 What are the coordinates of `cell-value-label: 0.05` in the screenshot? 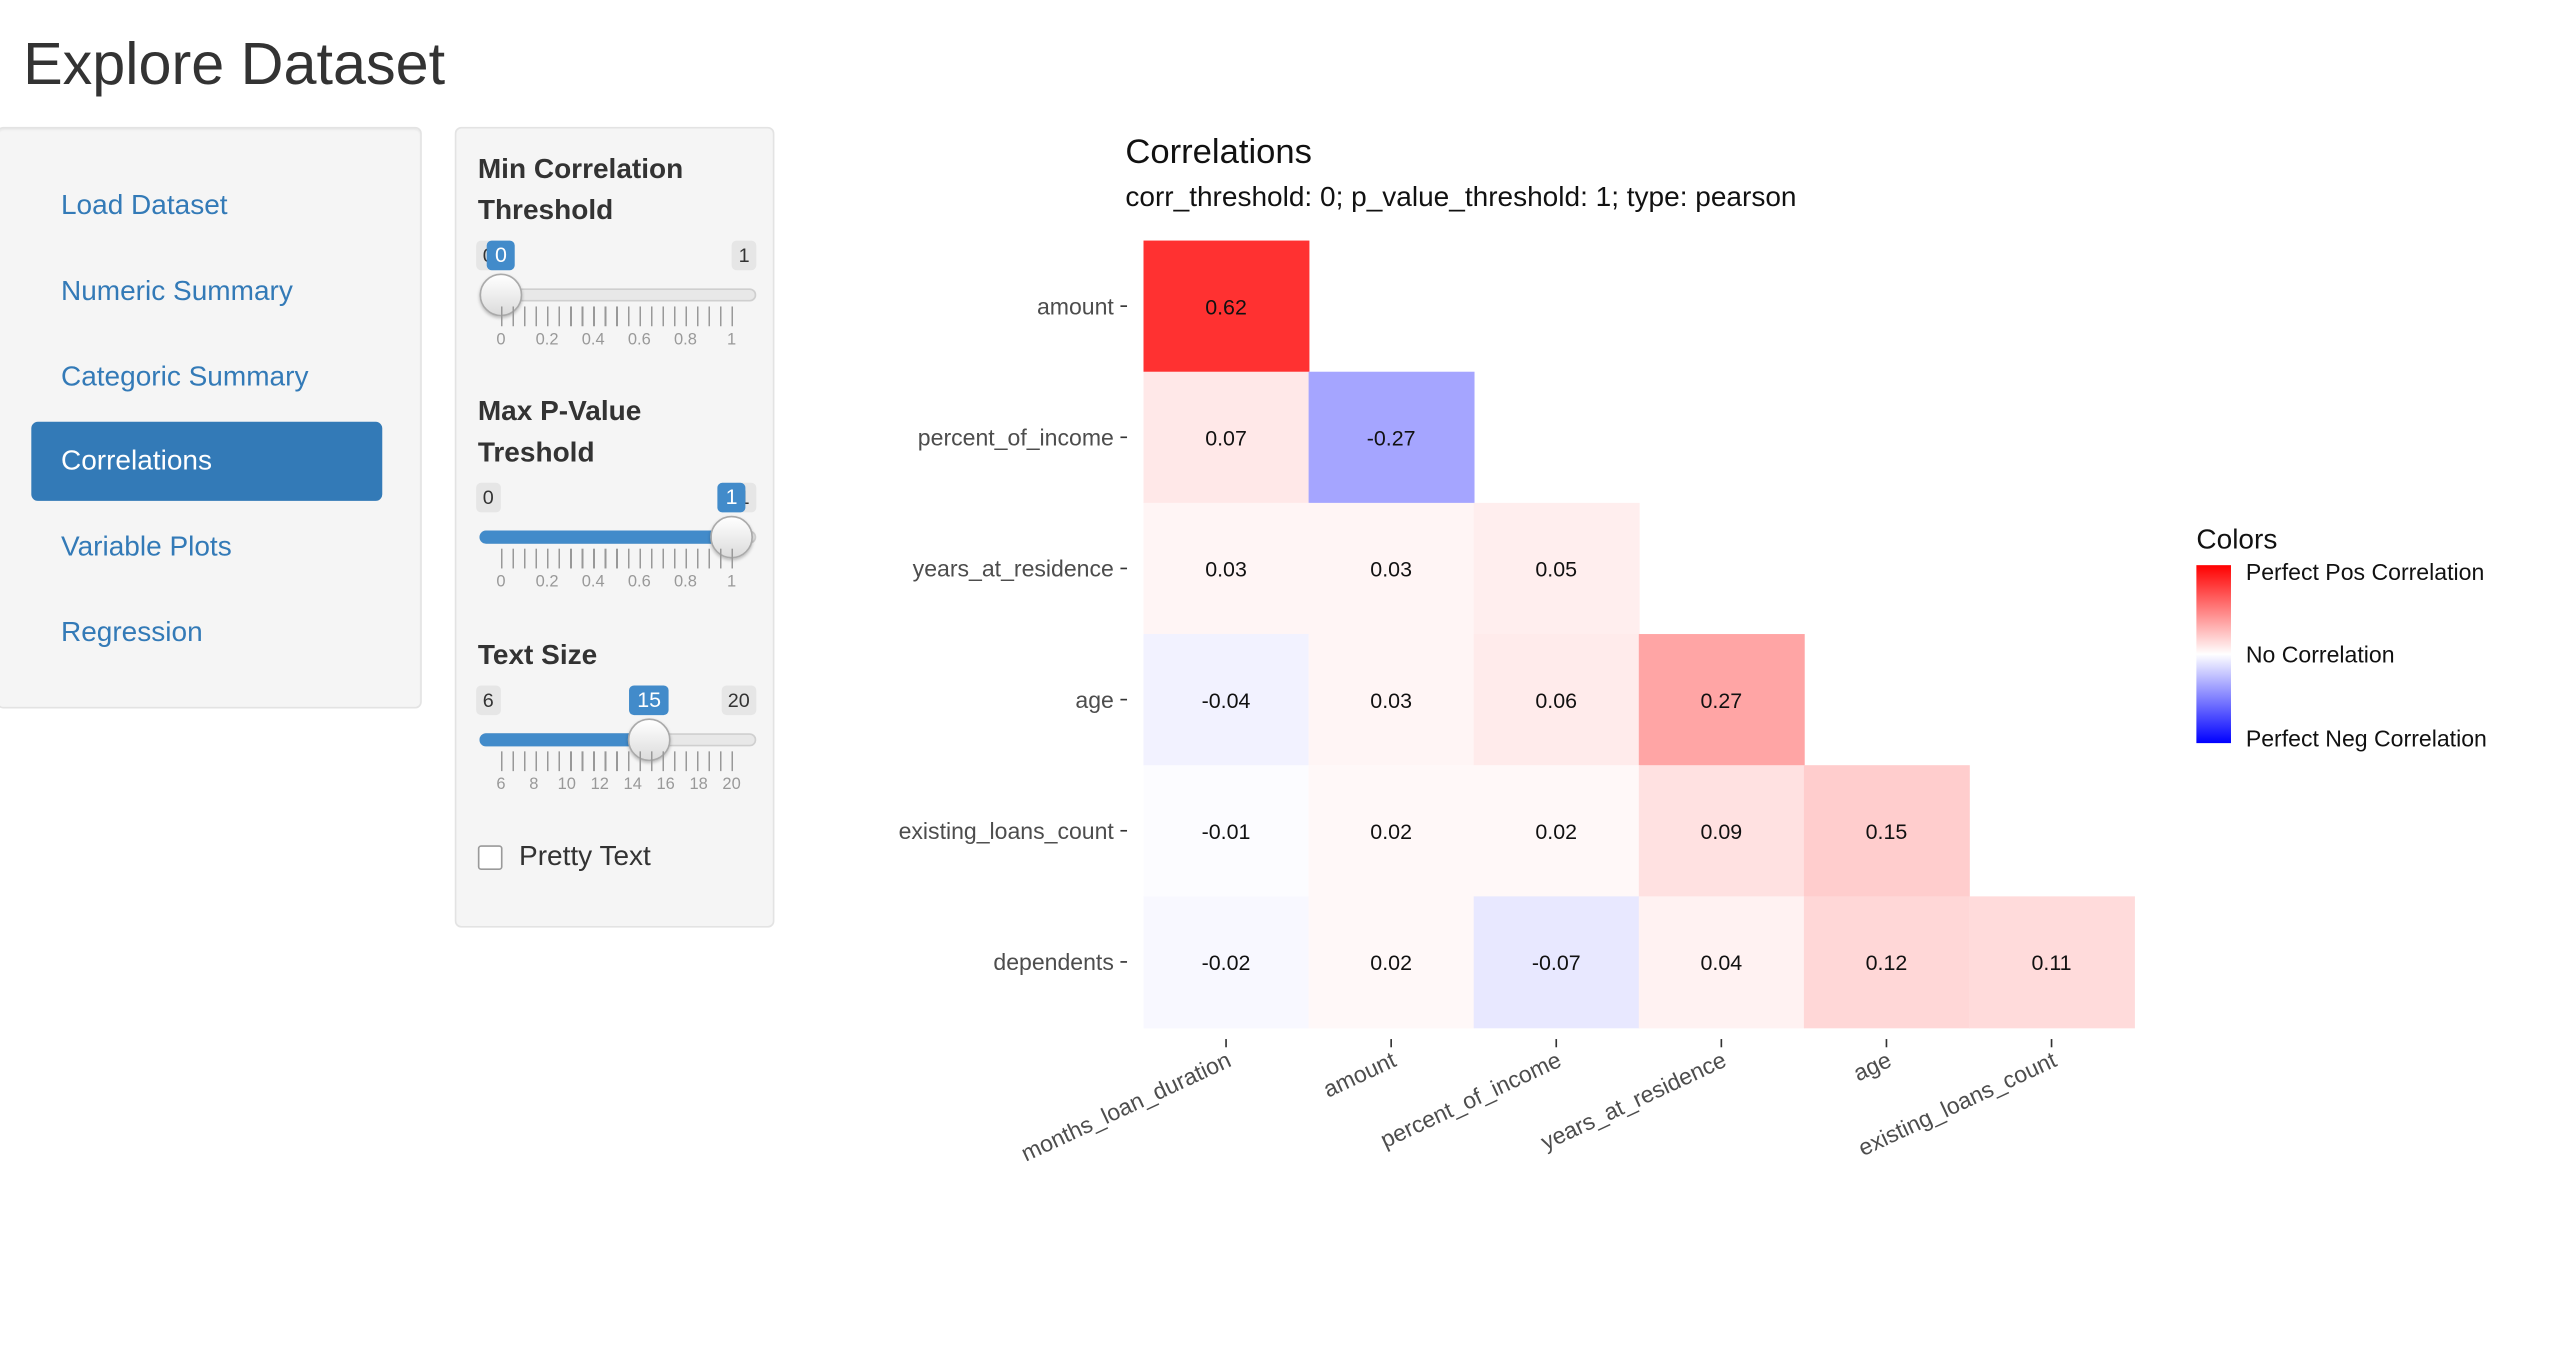 It's located at (1556, 570).